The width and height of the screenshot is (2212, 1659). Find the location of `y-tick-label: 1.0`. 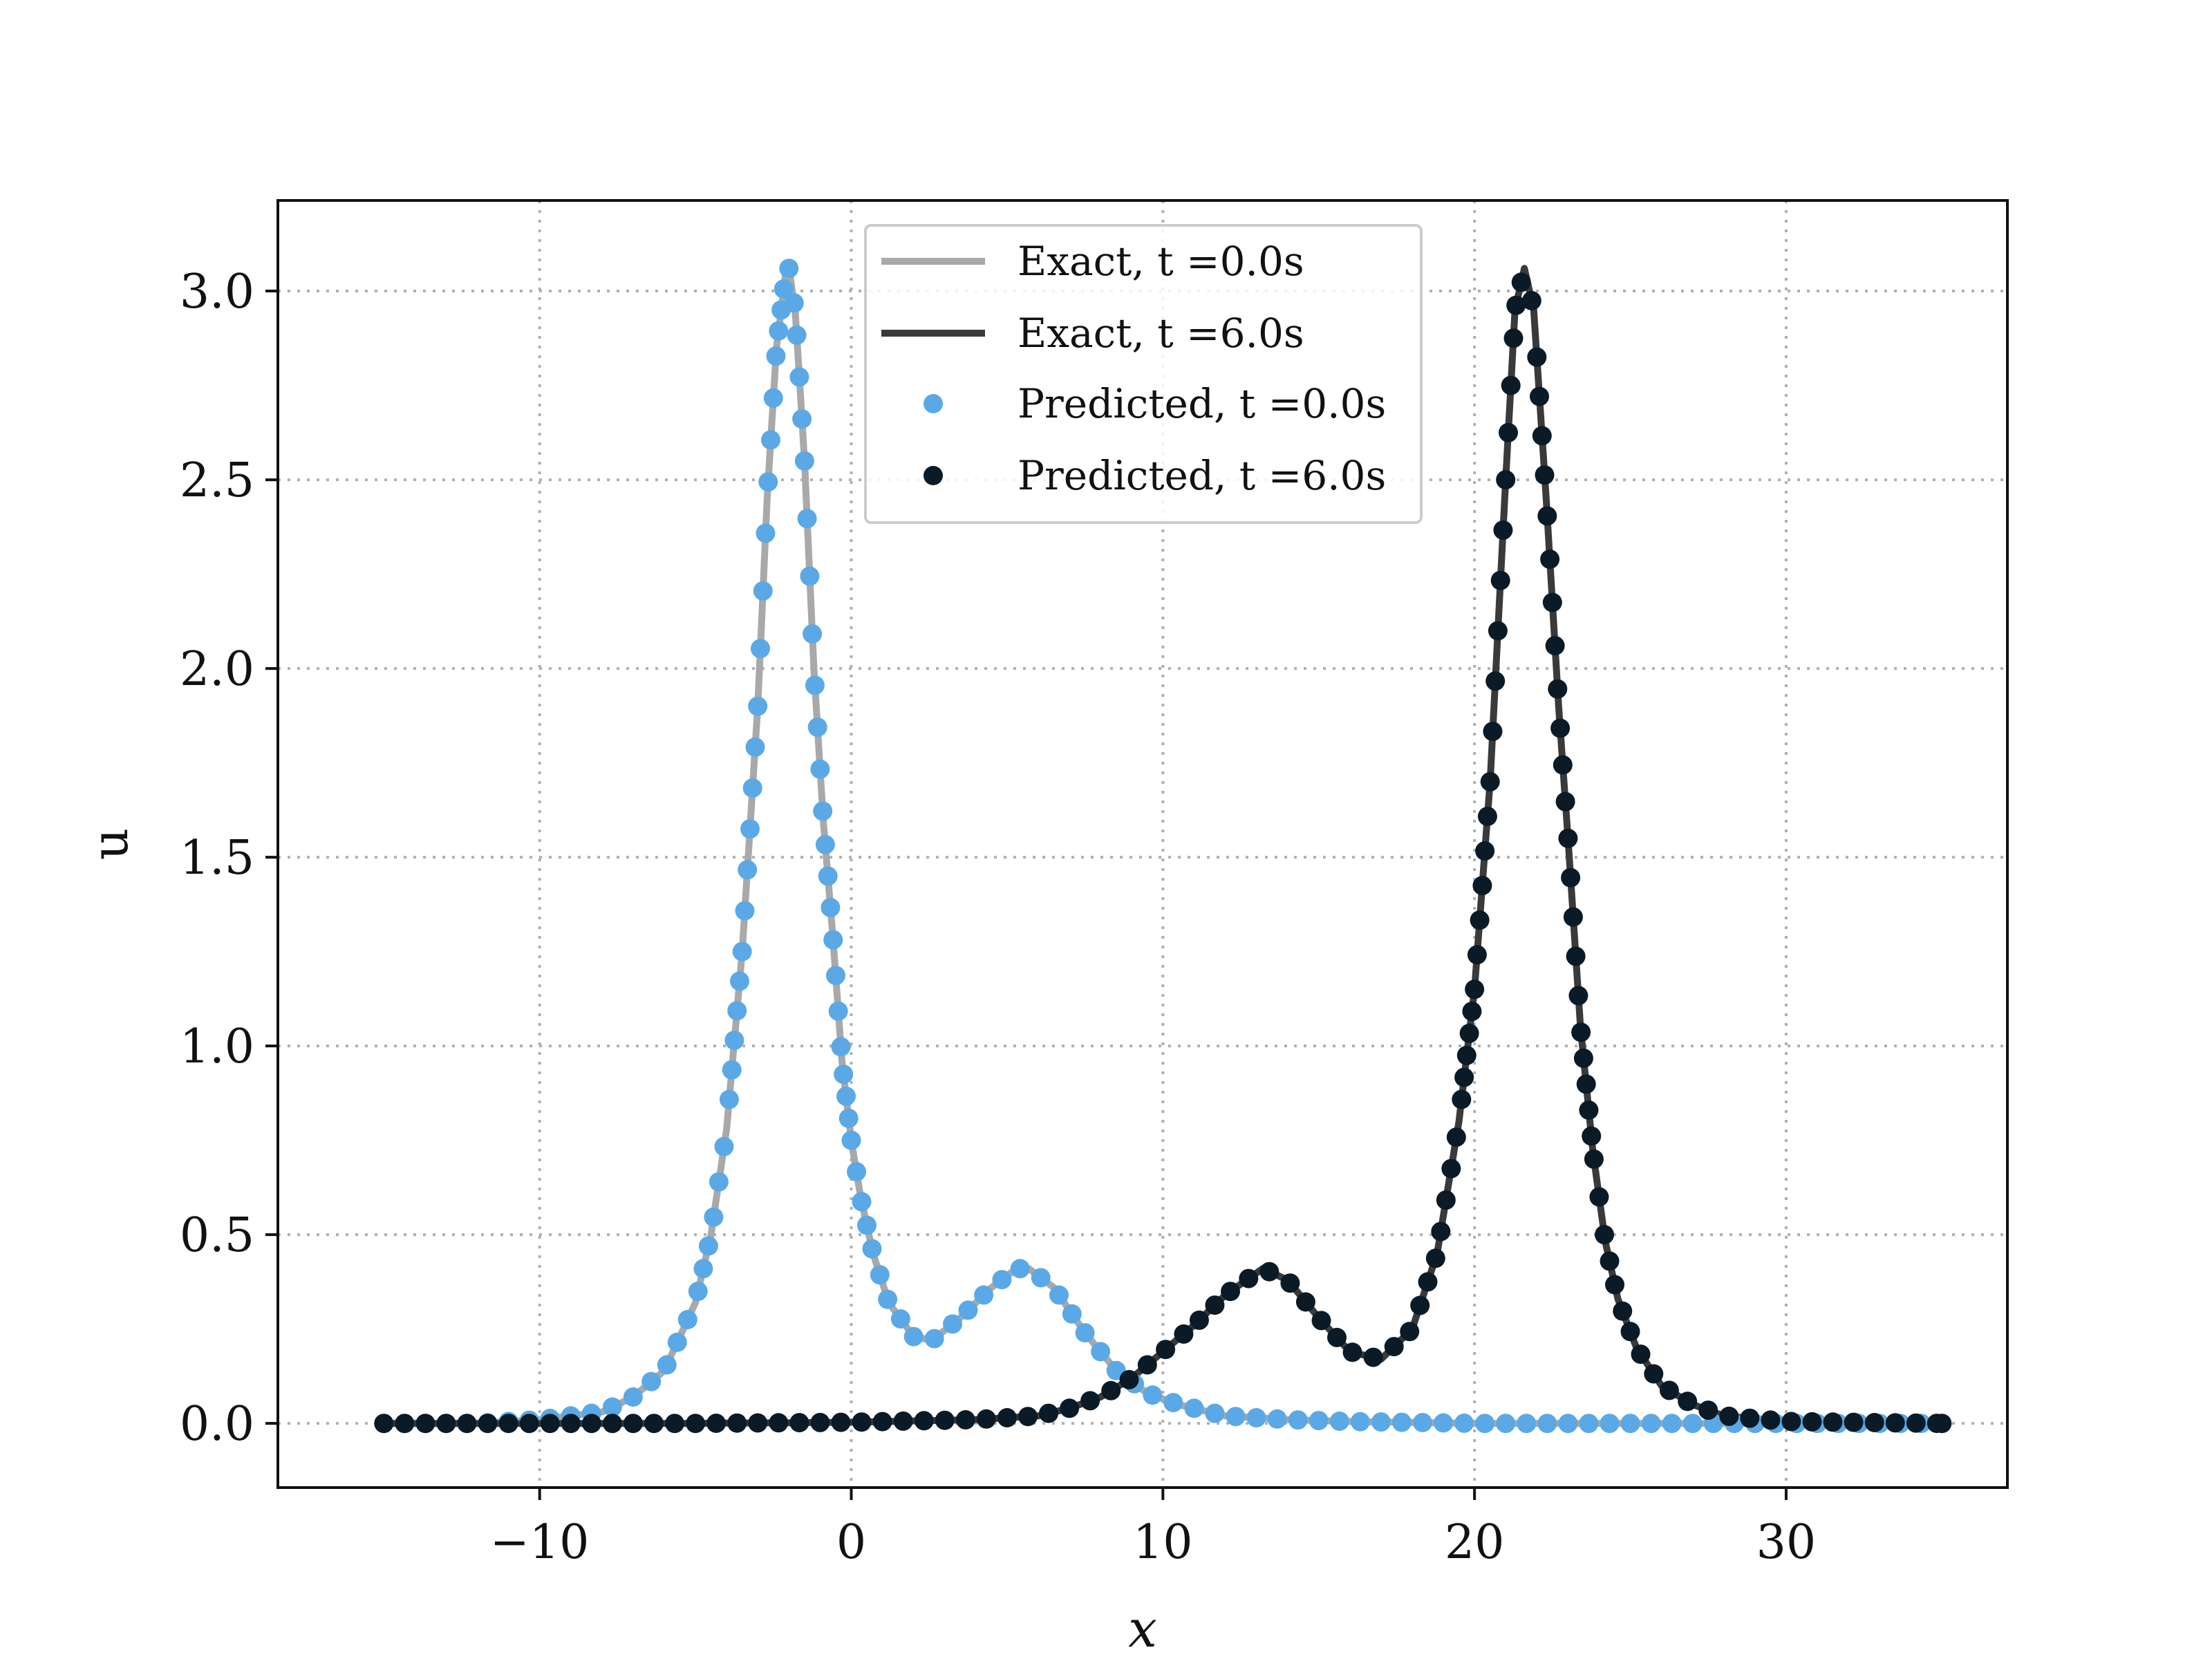

y-tick-label: 1.0 is located at coordinates (217, 1047).